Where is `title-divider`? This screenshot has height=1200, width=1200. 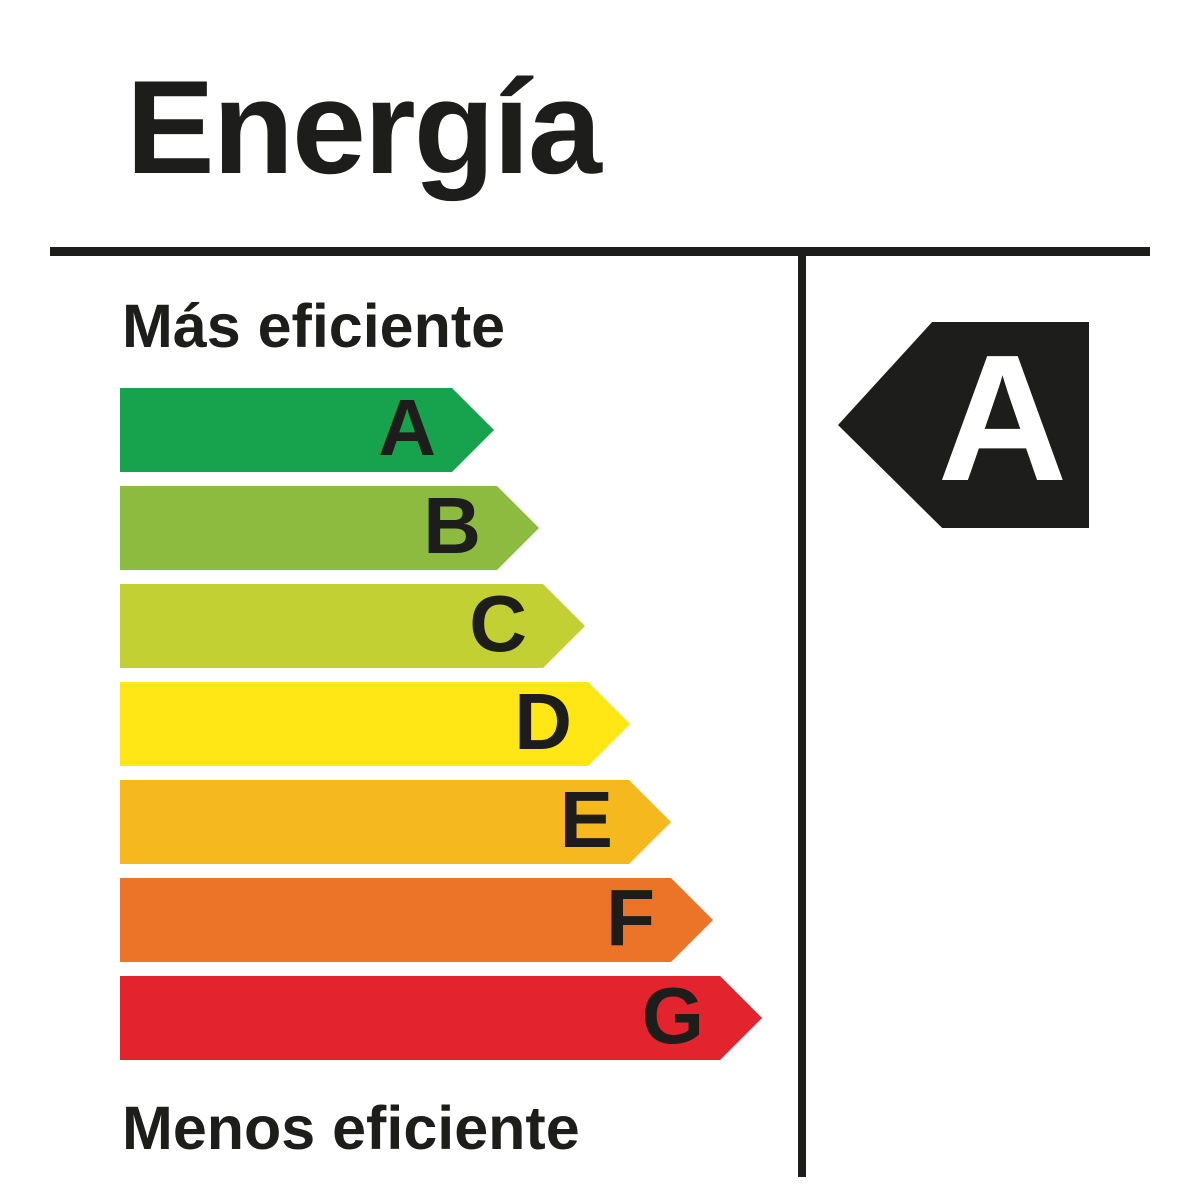
title-divider is located at coordinates (600, 251).